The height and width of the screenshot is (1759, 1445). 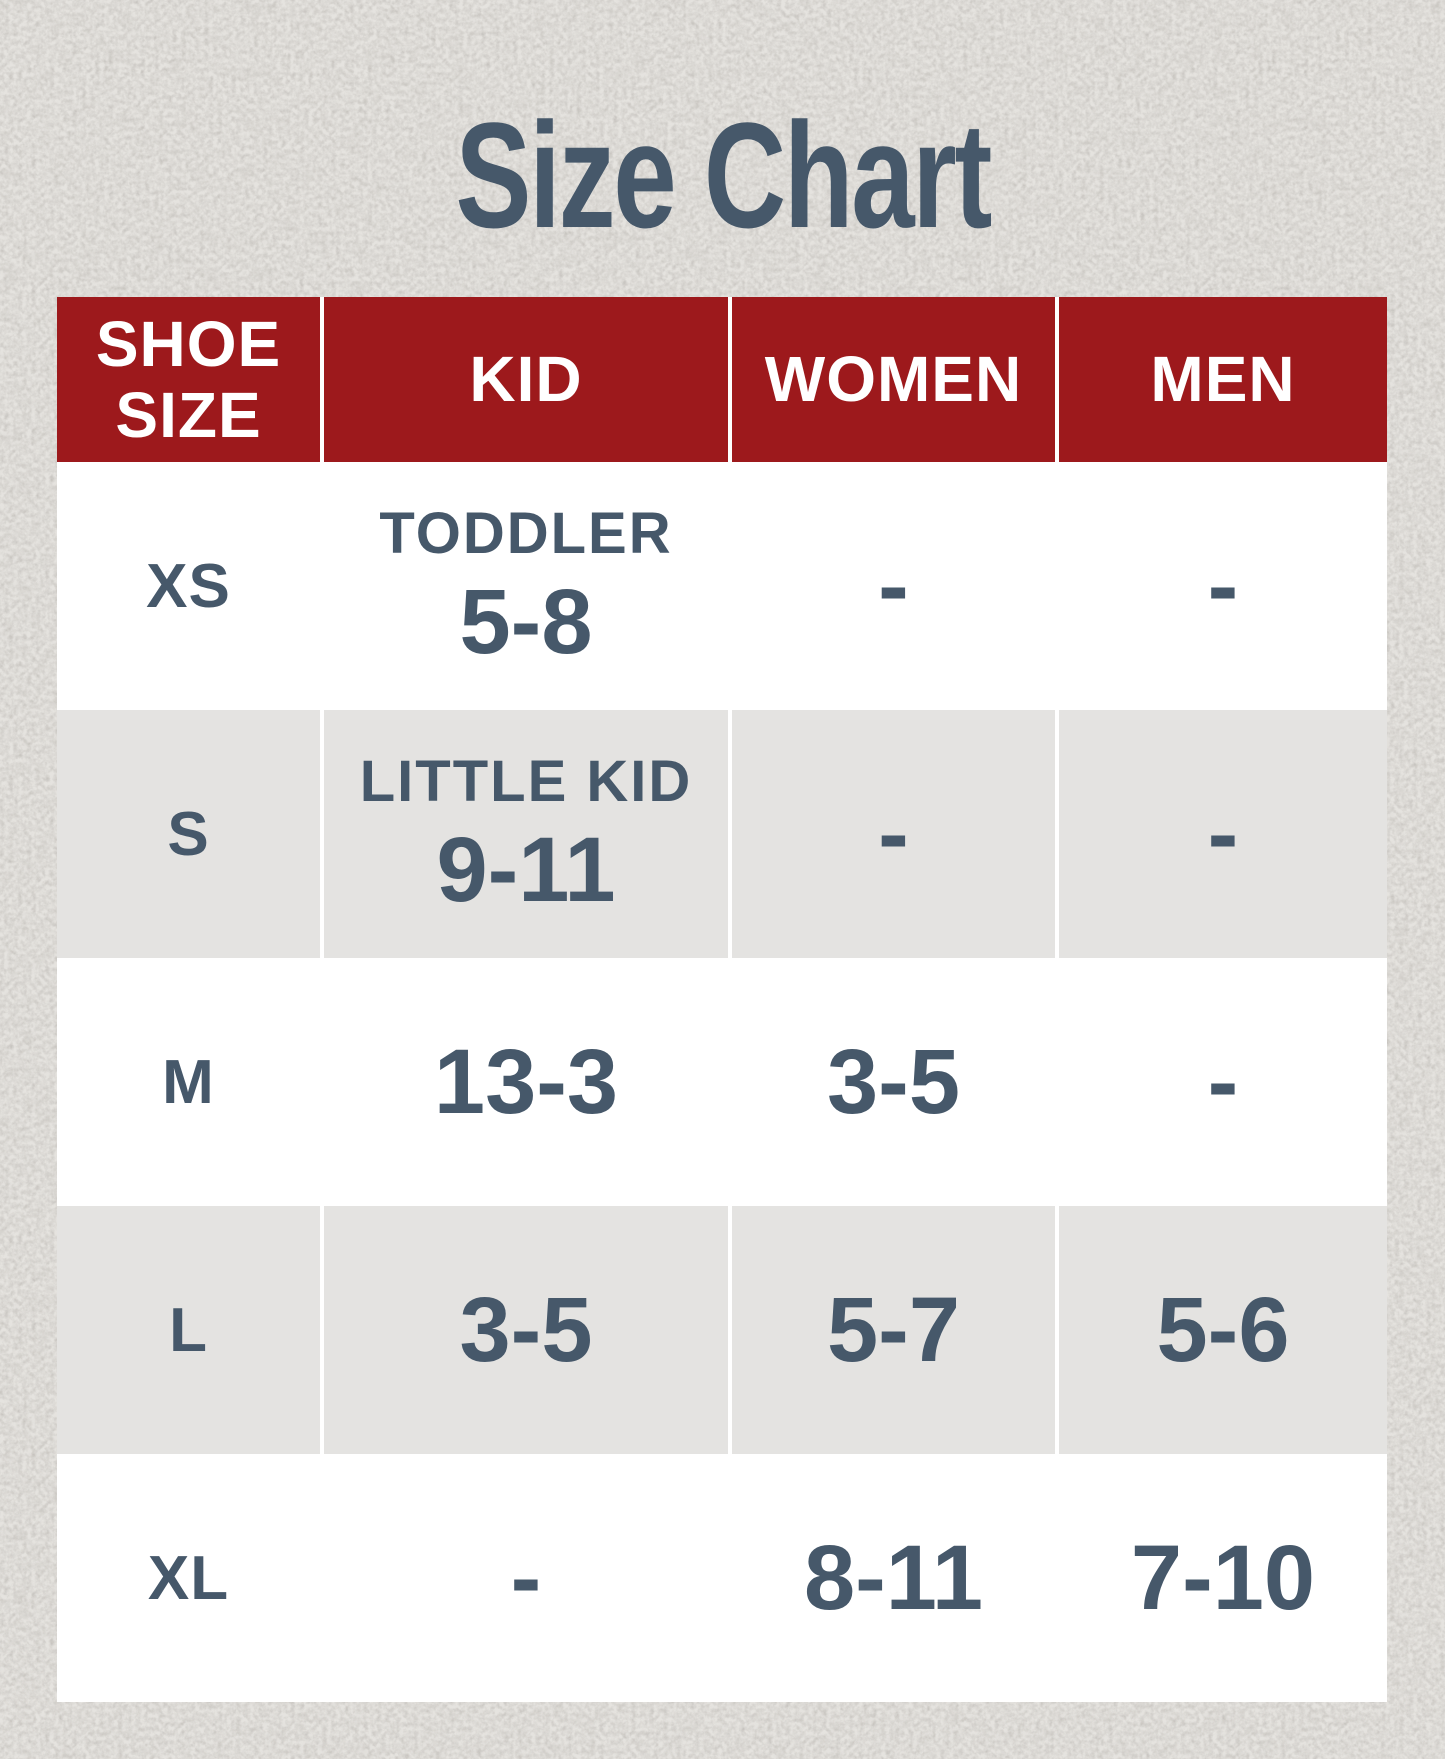 I want to click on kid-cell: TODDLER 5-8, so click(x=524, y=586).